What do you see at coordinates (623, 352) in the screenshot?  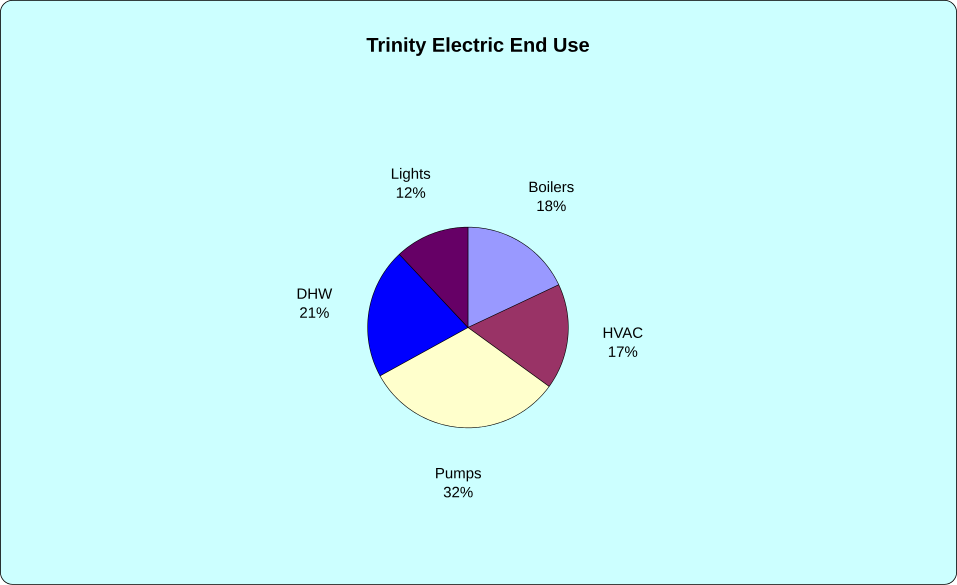 I see `data-label: 17%` at bounding box center [623, 352].